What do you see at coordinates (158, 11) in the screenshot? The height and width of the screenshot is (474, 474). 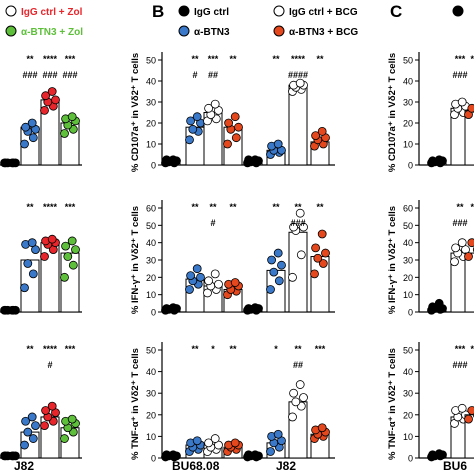 I see `panel-letter-b: B` at bounding box center [158, 11].